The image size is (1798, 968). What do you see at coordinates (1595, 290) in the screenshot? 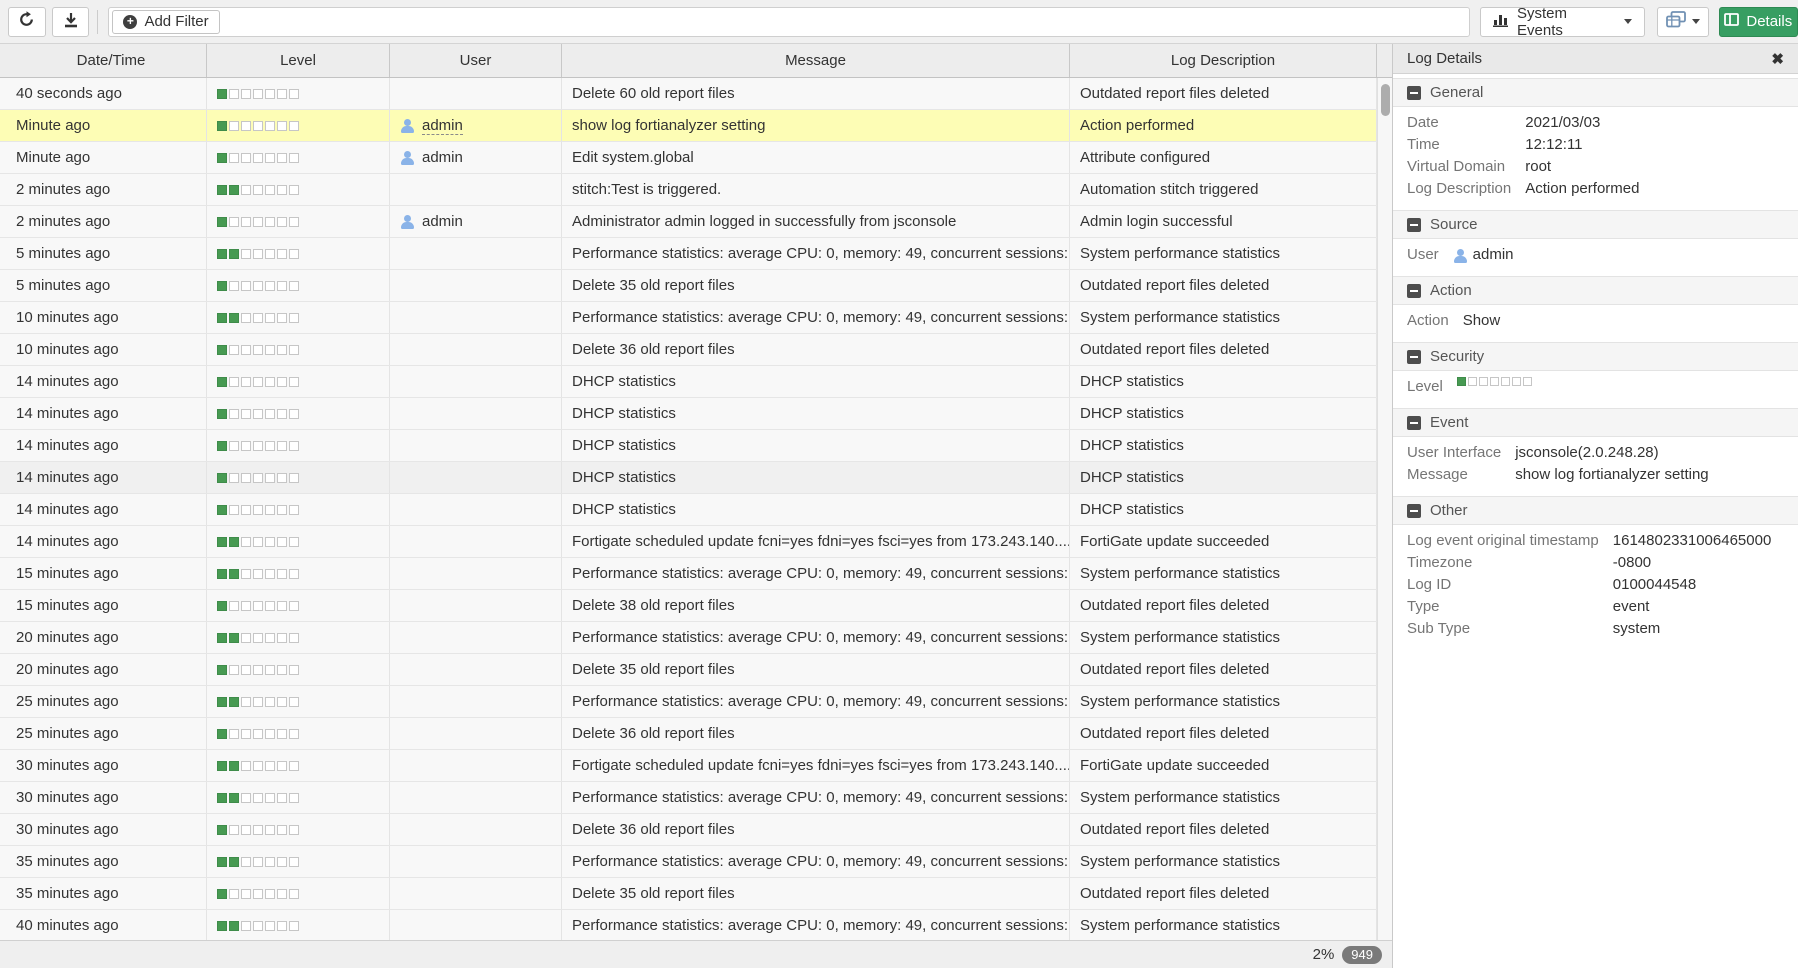
I see `section-header: Action` at bounding box center [1595, 290].